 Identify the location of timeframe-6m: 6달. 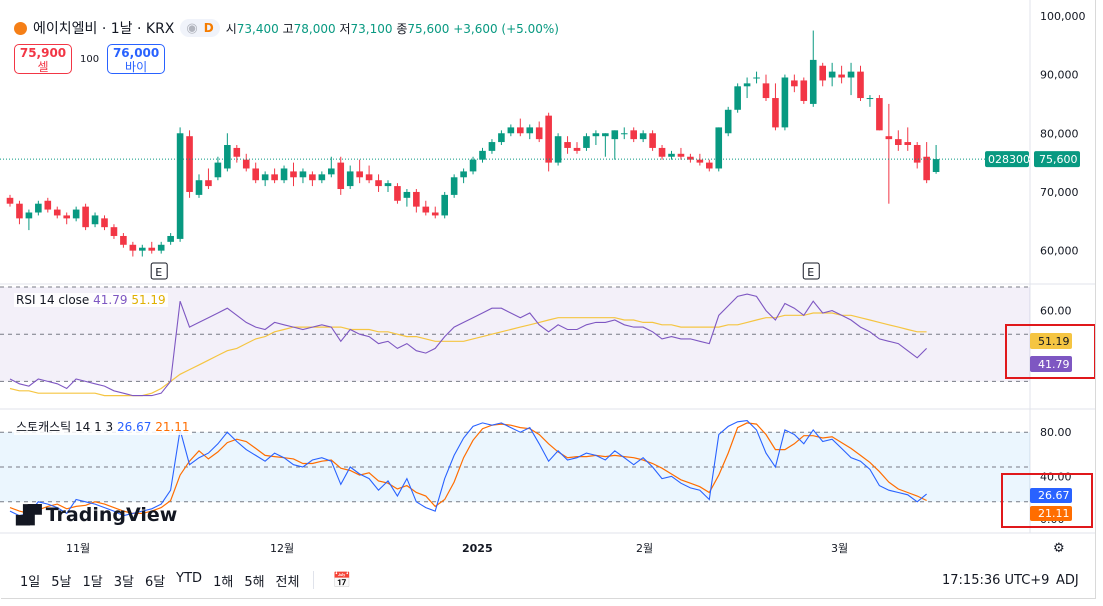
(155, 582).